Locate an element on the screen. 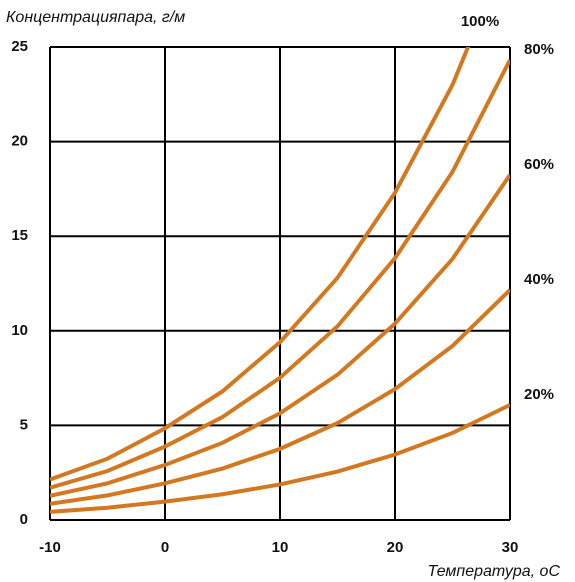 This screenshot has height=582, width=575. x-tick-label: -10 is located at coordinates (50, 547).